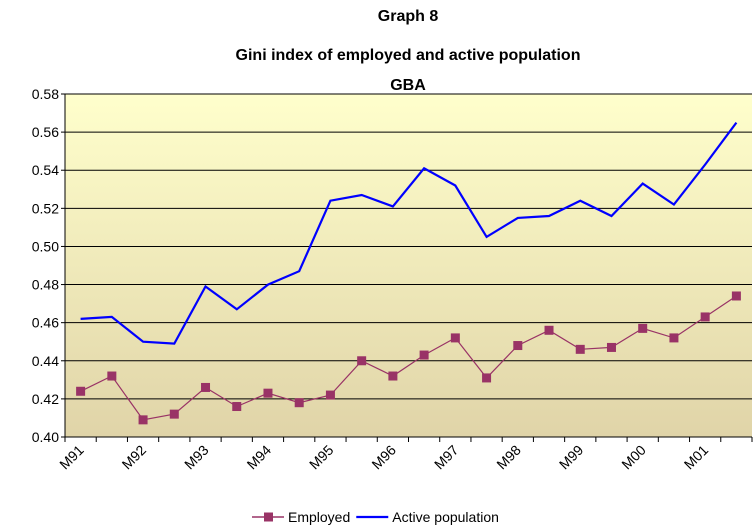 The image size is (755, 526). What do you see at coordinates (445, 517) in the screenshot?
I see `legend-label: Active population` at bounding box center [445, 517].